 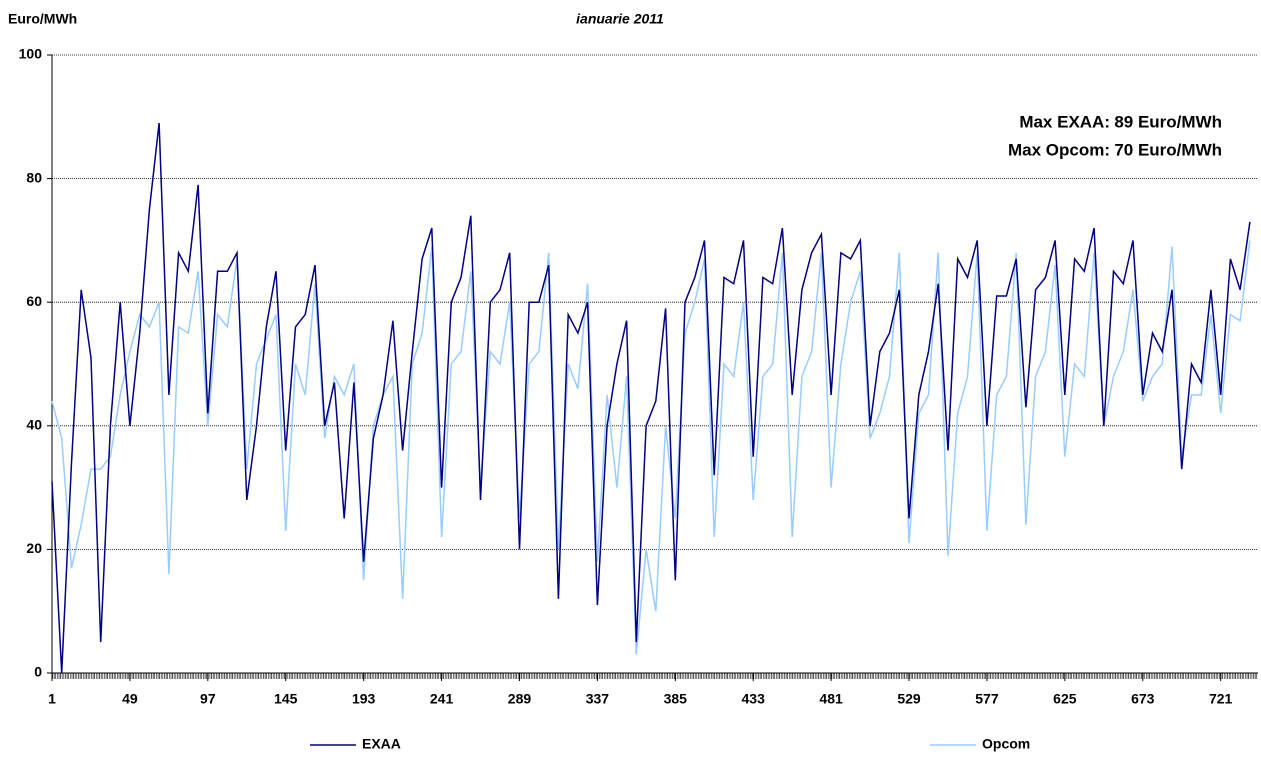 I want to click on y-axis-label: Euro/MWh, so click(x=42, y=19).